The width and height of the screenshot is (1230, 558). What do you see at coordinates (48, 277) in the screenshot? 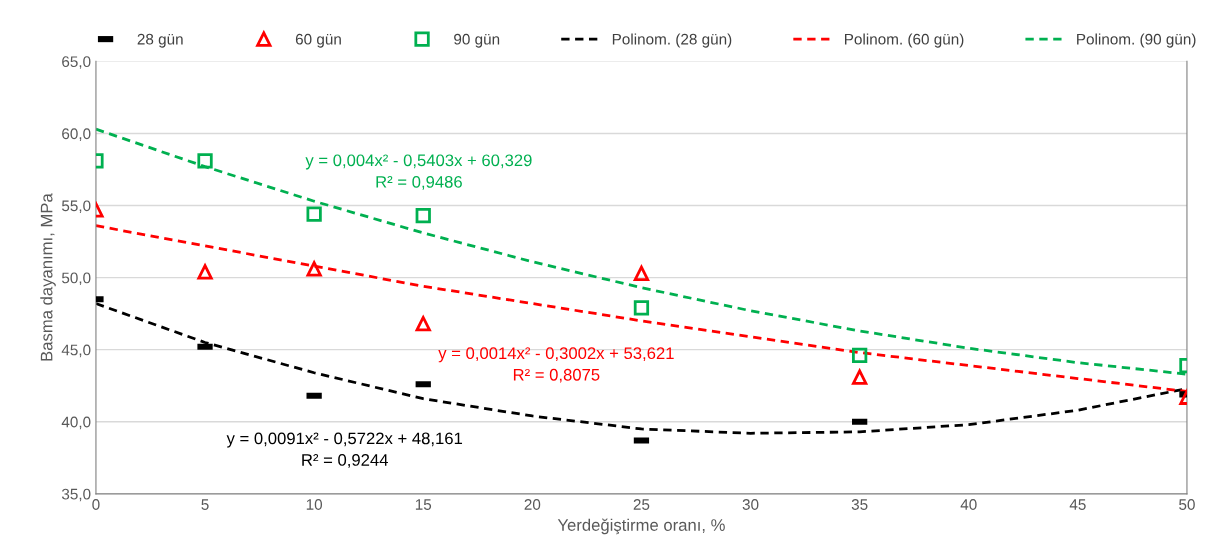
I see `y-axis-title: Basma dayanımı, MPa` at bounding box center [48, 277].